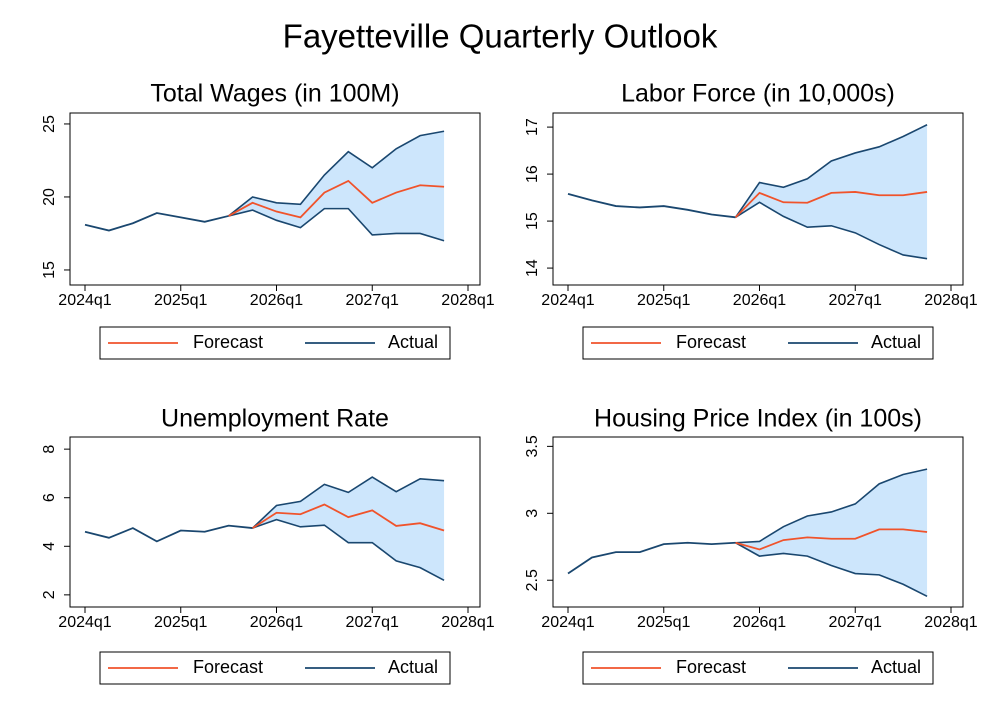  What do you see at coordinates (49, 449) in the screenshot?
I see `y-tick-label: 8` at bounding box center [49, 449].